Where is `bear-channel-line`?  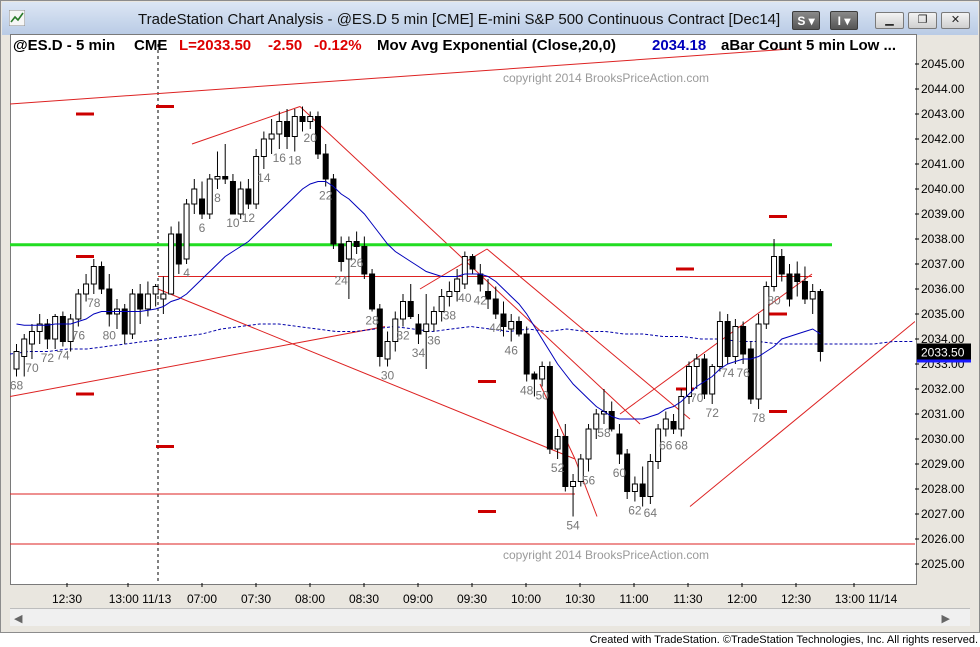
bear-channel-line is located at coordinates (366, 374).